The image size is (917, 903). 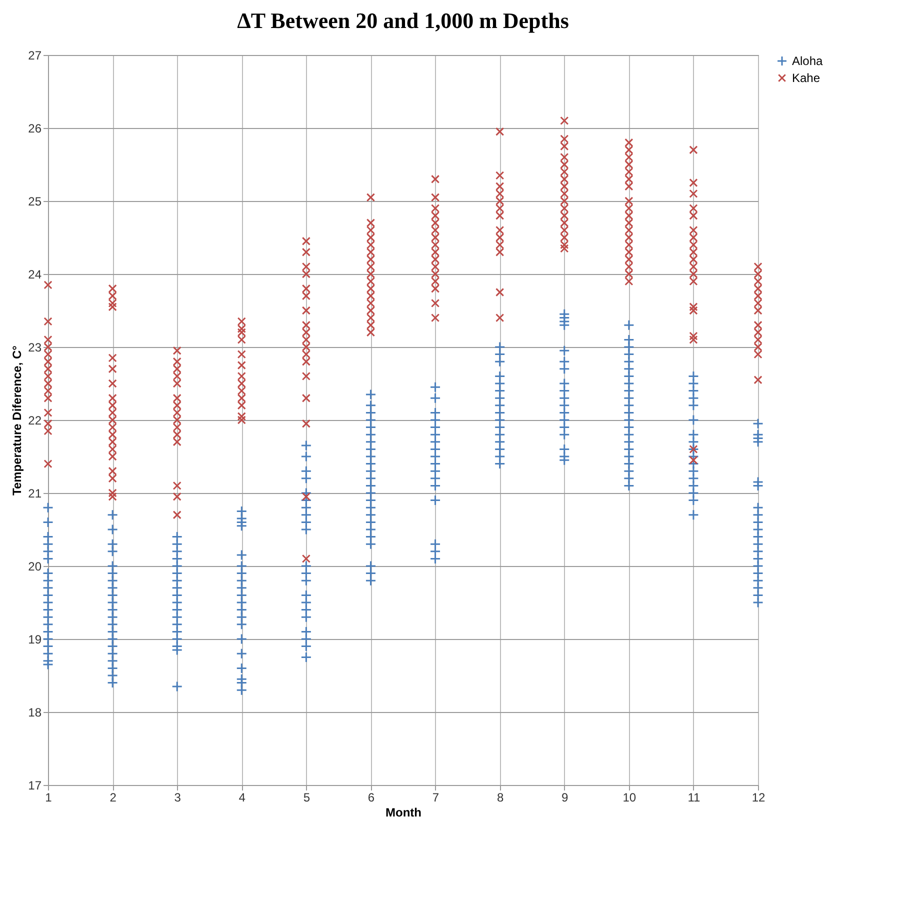 I want to click on x-axis-title: Month, so click(x=404, y=813).